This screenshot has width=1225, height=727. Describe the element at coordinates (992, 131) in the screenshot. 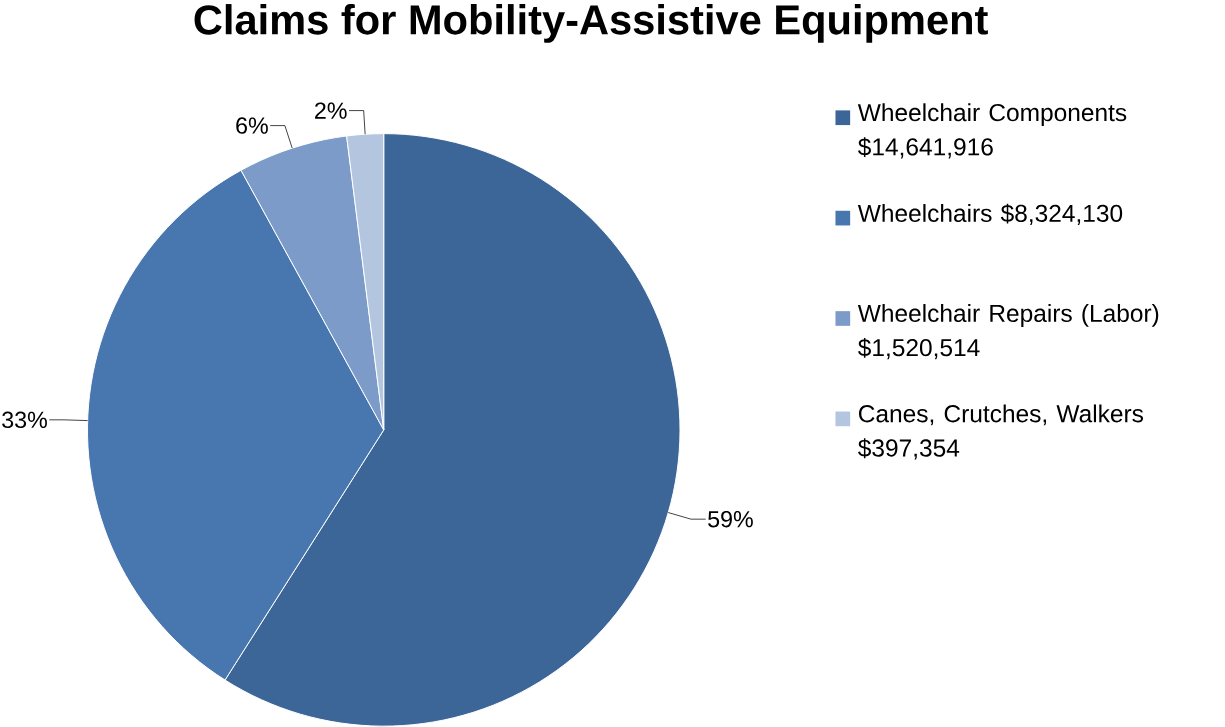

I see `legend-label: Wheelchair Components $14,641,916` at that location.